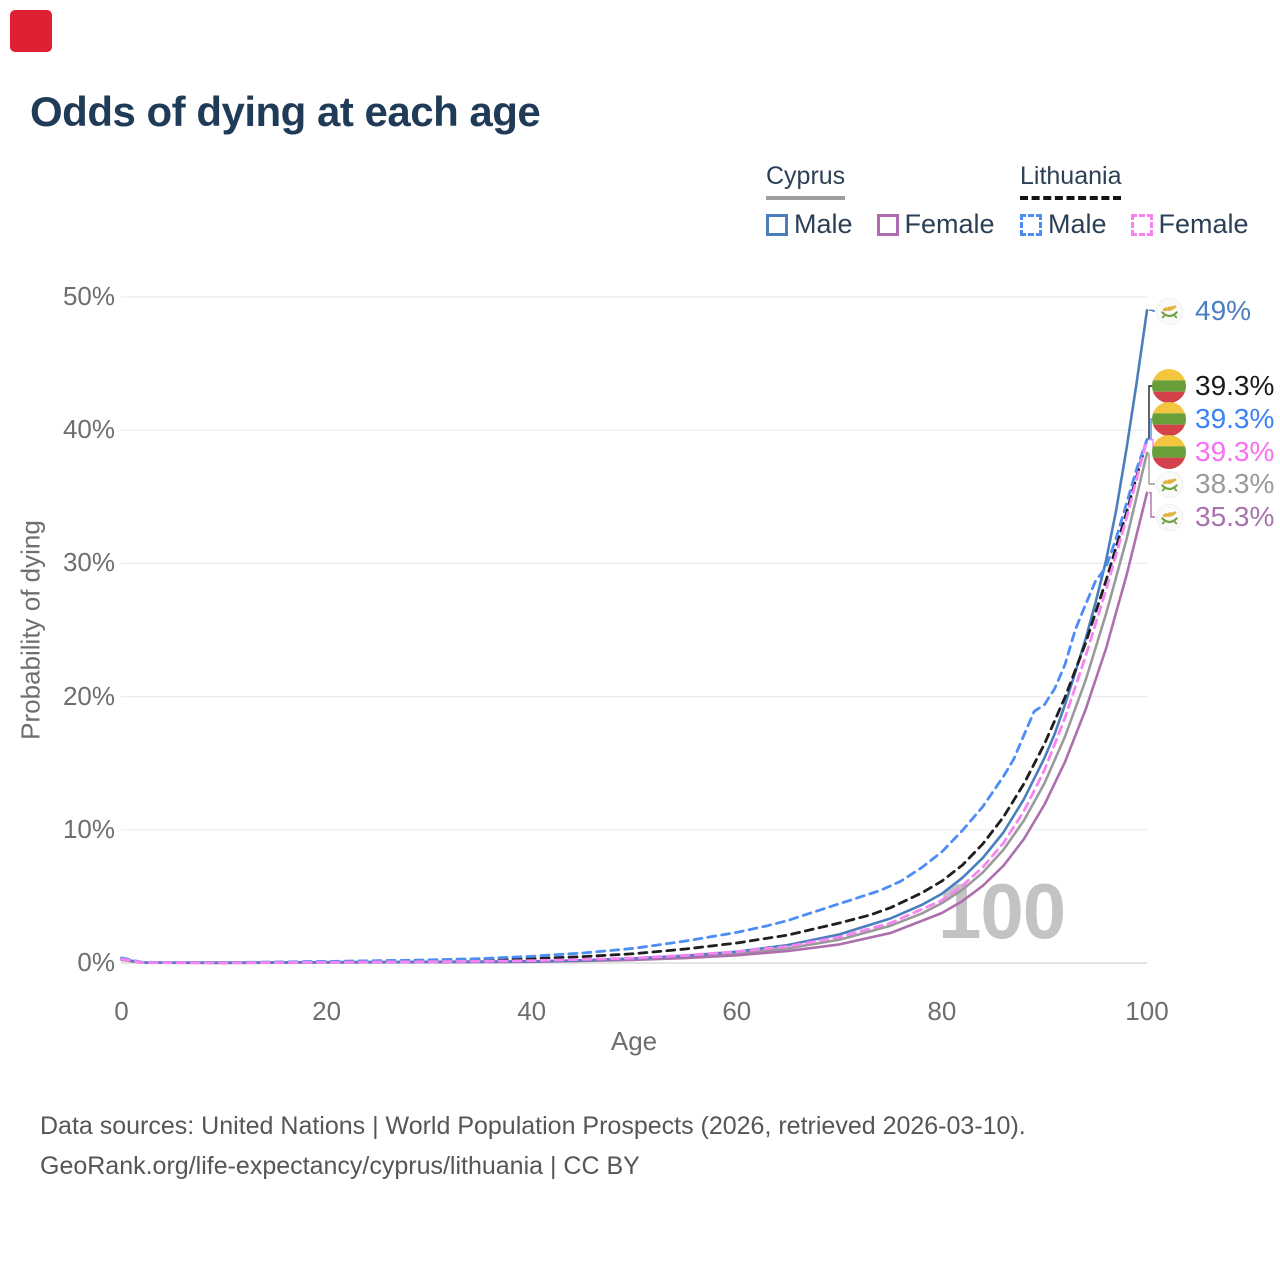 The width and height of the screenshot is (1280, 1280). Describe the element at coordinates (1141, 224) in the screenshot. I see `lithuania-female-swatch-icon` at that location.